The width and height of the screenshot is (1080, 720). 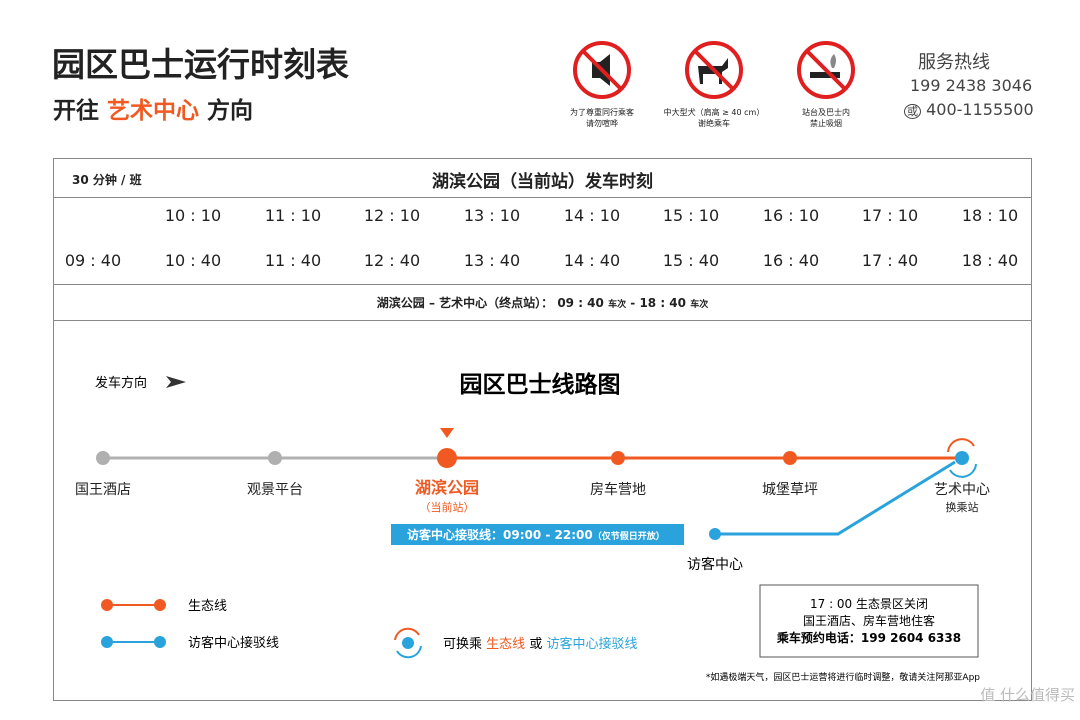 What do you see at coordinates (462, 644) in the screenshot?
I see `transfer-text: 可换乘` at bounding box center [462, 644].